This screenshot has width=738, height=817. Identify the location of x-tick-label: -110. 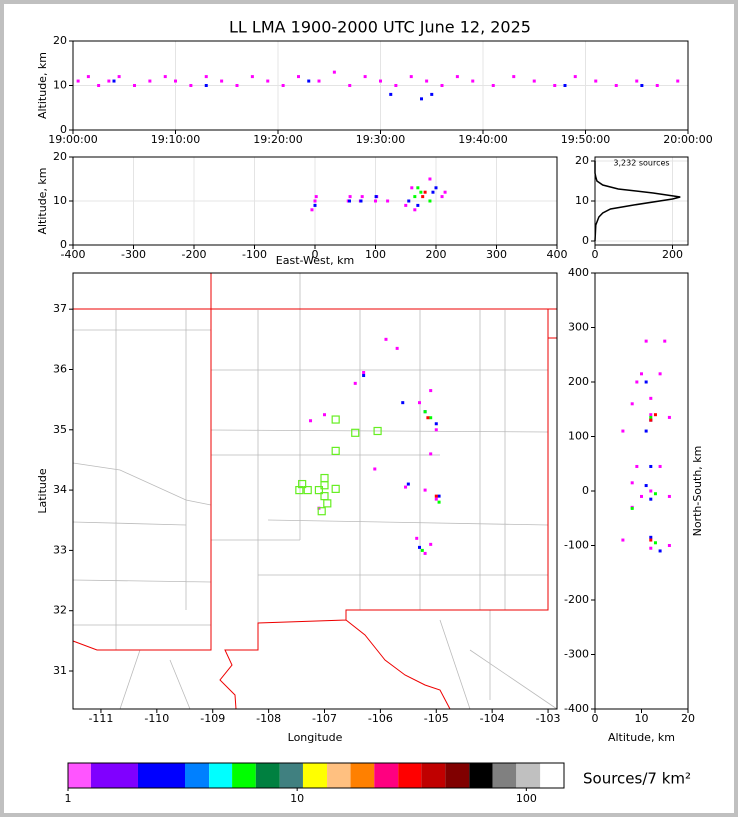
(156, 718).